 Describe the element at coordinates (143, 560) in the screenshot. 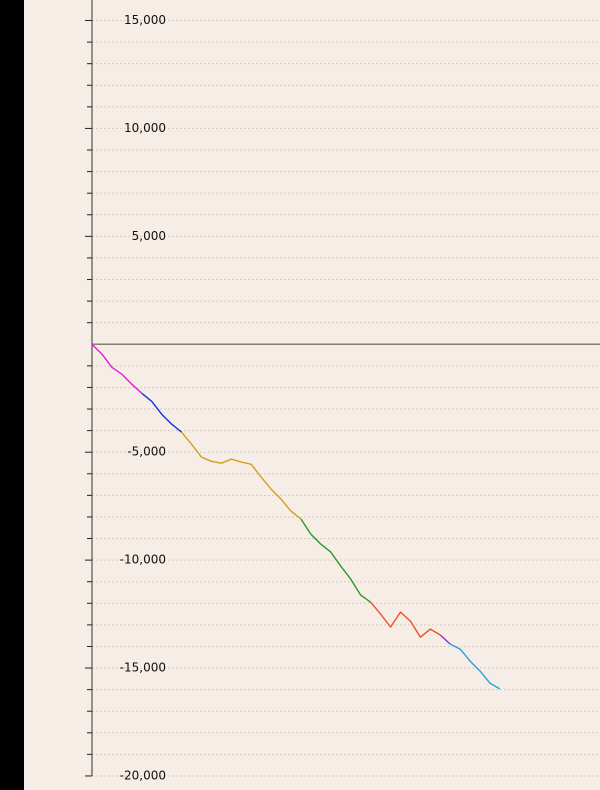

I see `y-tick-label: -10,000` at that location.